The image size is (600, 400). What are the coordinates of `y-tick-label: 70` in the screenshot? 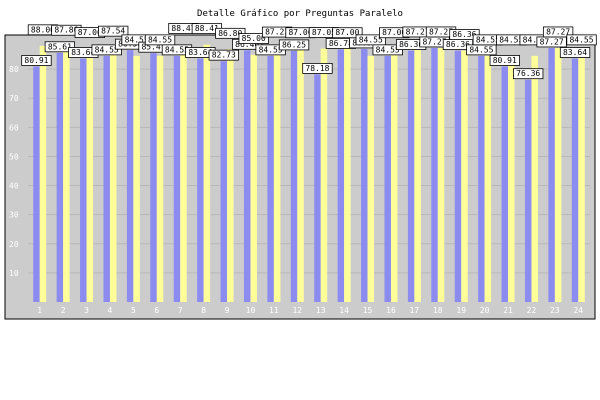 It's located at (14, 98).